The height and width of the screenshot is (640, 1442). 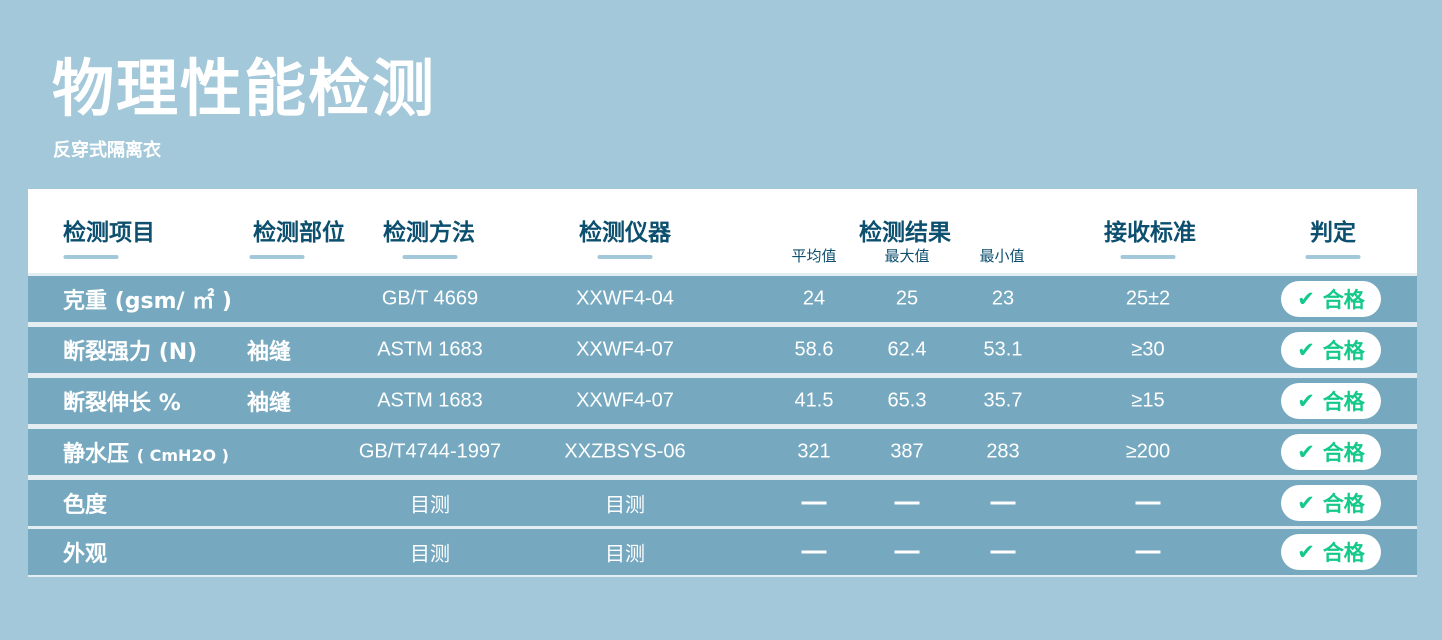 What do you see at coordinates (1002, 256) in the screenshot?
I see `header-min: 最小值` at bounding box center [1002, 256].